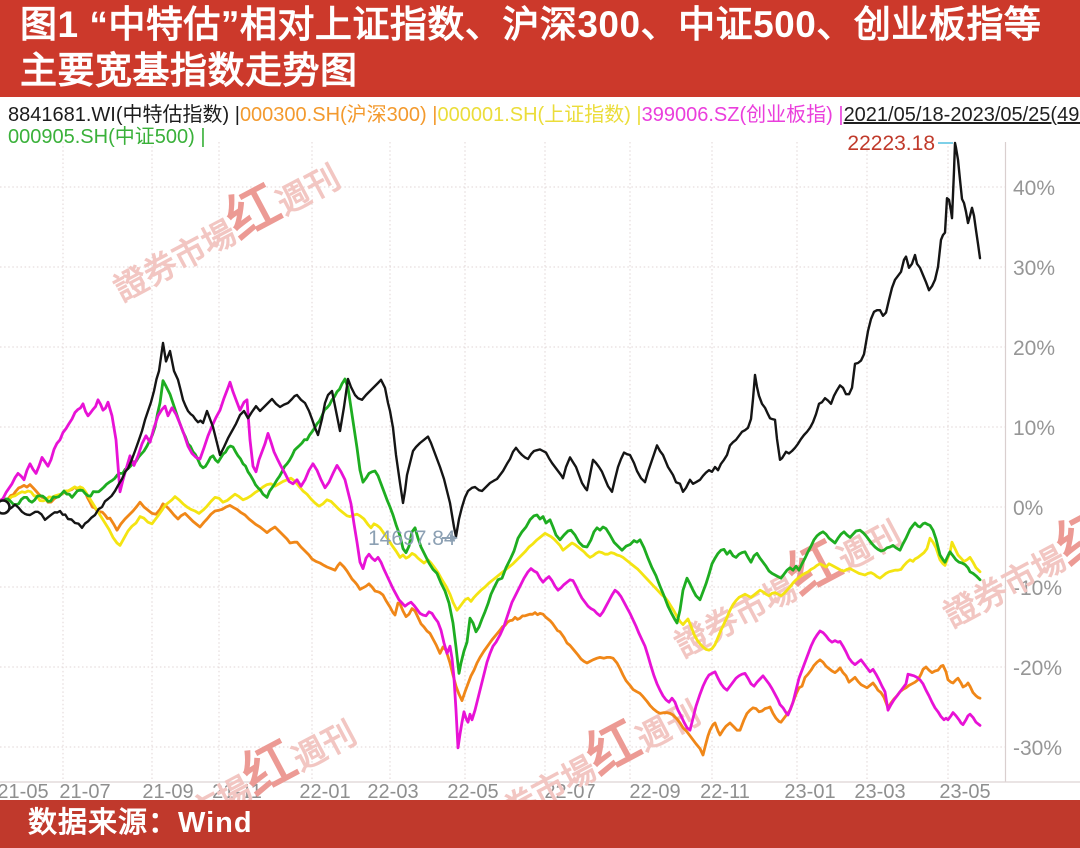  What do you see at coordinates (1034, 268) in the screenshot?
I see `y-tick-label: 30%` at bounding box center [1034, 268].